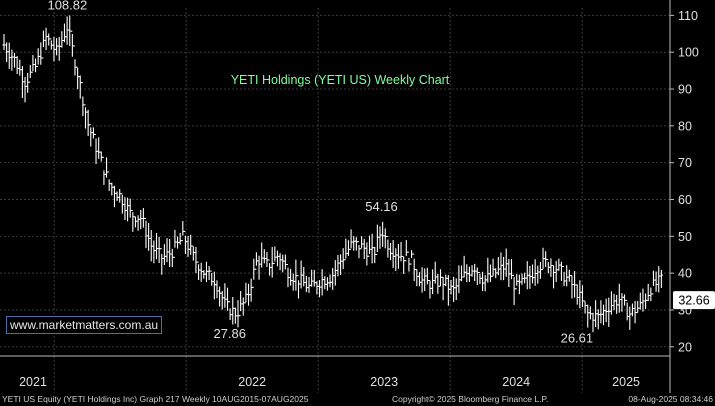 This screenshot has height=406, width=715. Describe the element at coordinates (84, 325) in the screenshot. I see `watermark-label: www.marketmatters.com.au` at that location.